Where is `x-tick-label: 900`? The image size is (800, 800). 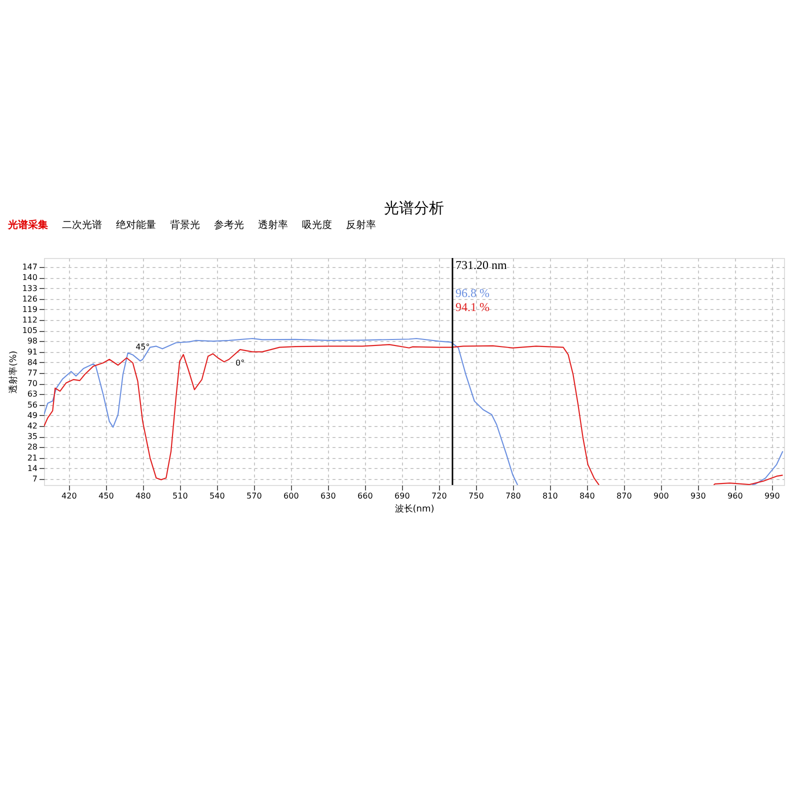
x-tick-label: 900 is located at coordinates (661, 496).